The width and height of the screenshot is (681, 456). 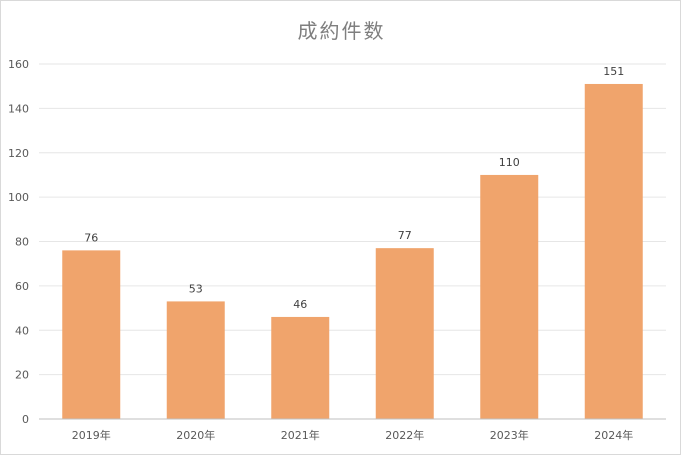 I want to click on data-label: 53, so click(x=196, y=288).